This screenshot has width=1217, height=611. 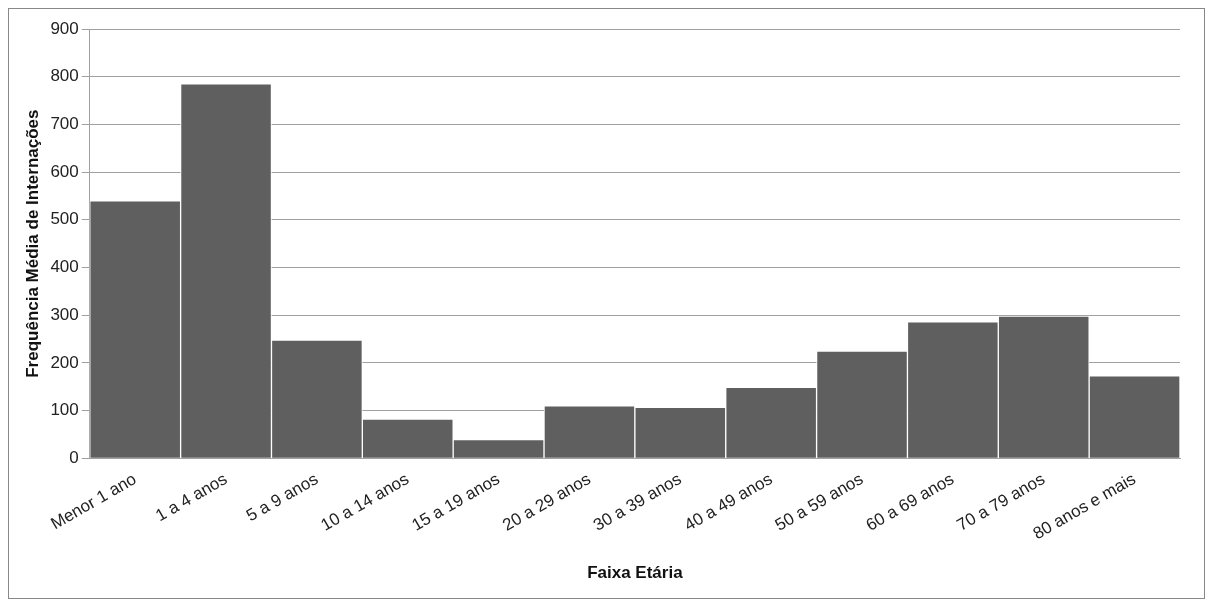 What do you see at coordinates (64, 219) in the screenshot?
I see `y-tick-label: 500` at bounding box center [64, 219].